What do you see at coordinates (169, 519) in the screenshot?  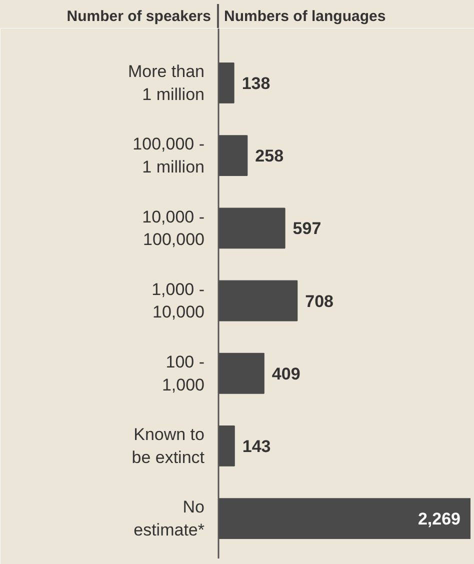 I see `y-tick-label: No estimate*` at bounding box center [169, 519].